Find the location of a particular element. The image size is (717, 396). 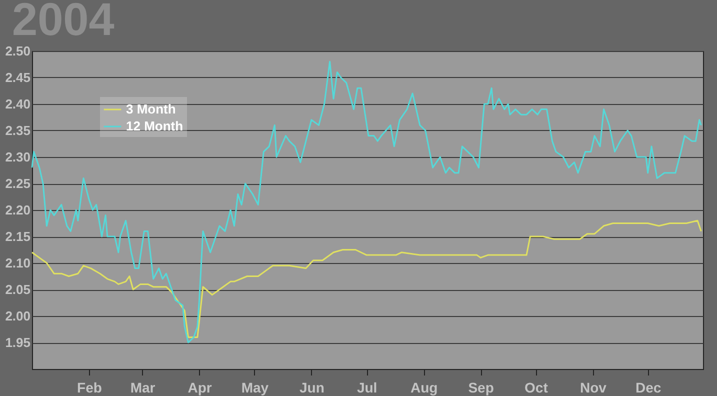

y-tick-label: 1.95 is located at coordinates (17, 342).